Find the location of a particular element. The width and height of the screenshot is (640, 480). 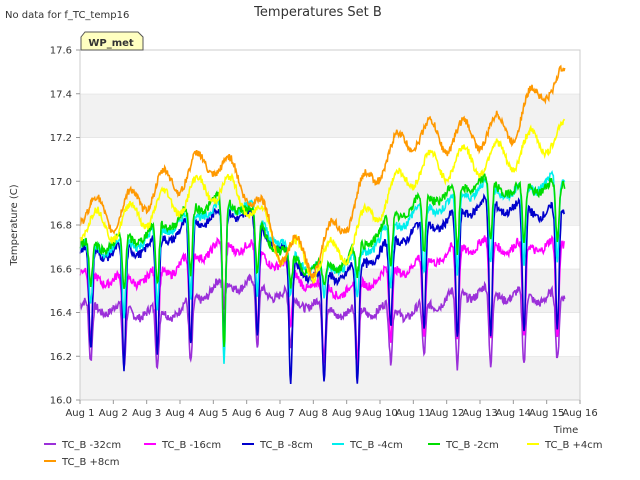

legend-label: TC_B -32cm is located at coordinates (91, 445).